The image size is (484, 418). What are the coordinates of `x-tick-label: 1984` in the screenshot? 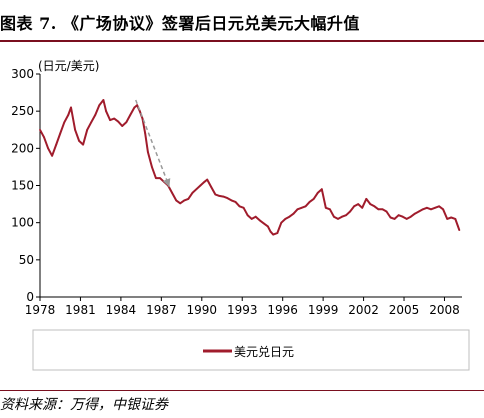 It's located at (121, 310).